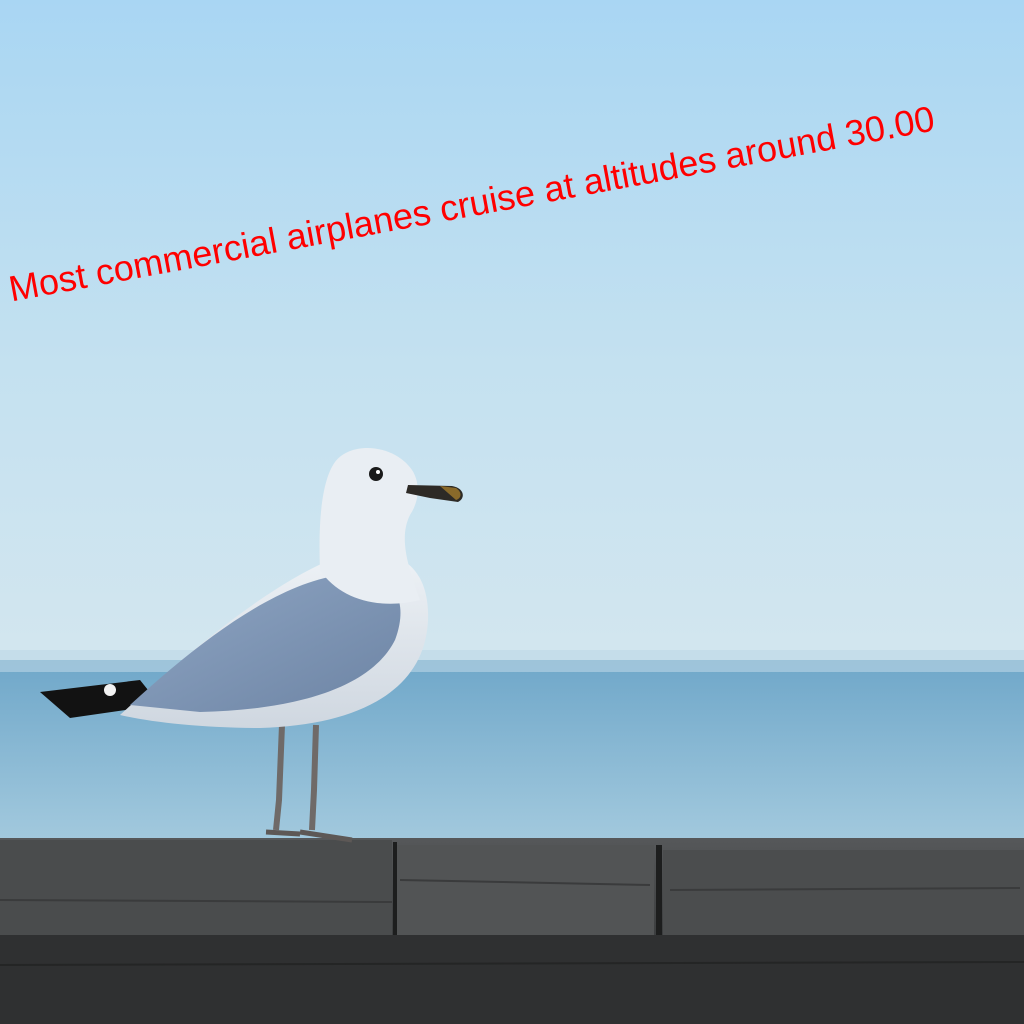 The image size is (1024, 1024). I want to click on horizon-haze, so click(512, 661).